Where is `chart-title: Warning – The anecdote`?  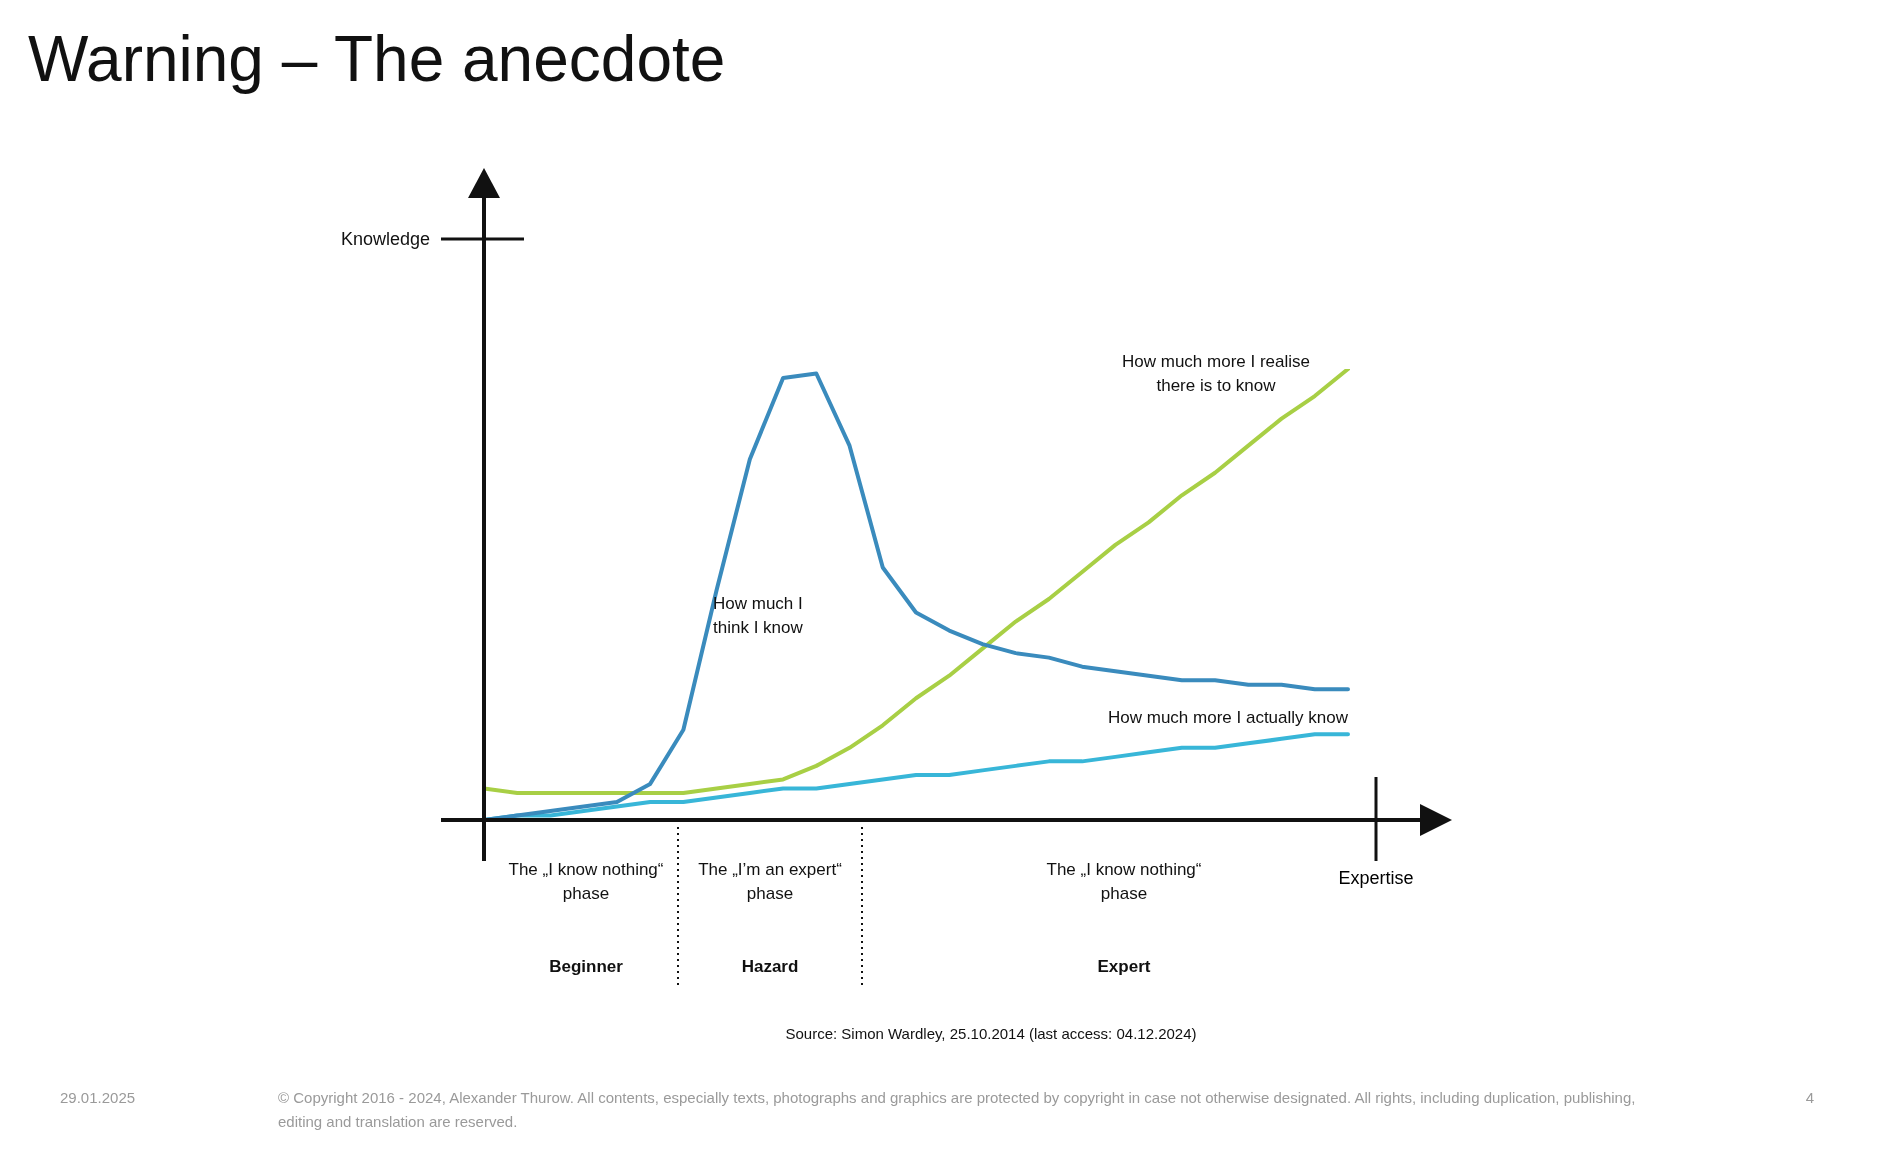 chart-title: Warning – The anecdote is located at coordinates (377, 59).